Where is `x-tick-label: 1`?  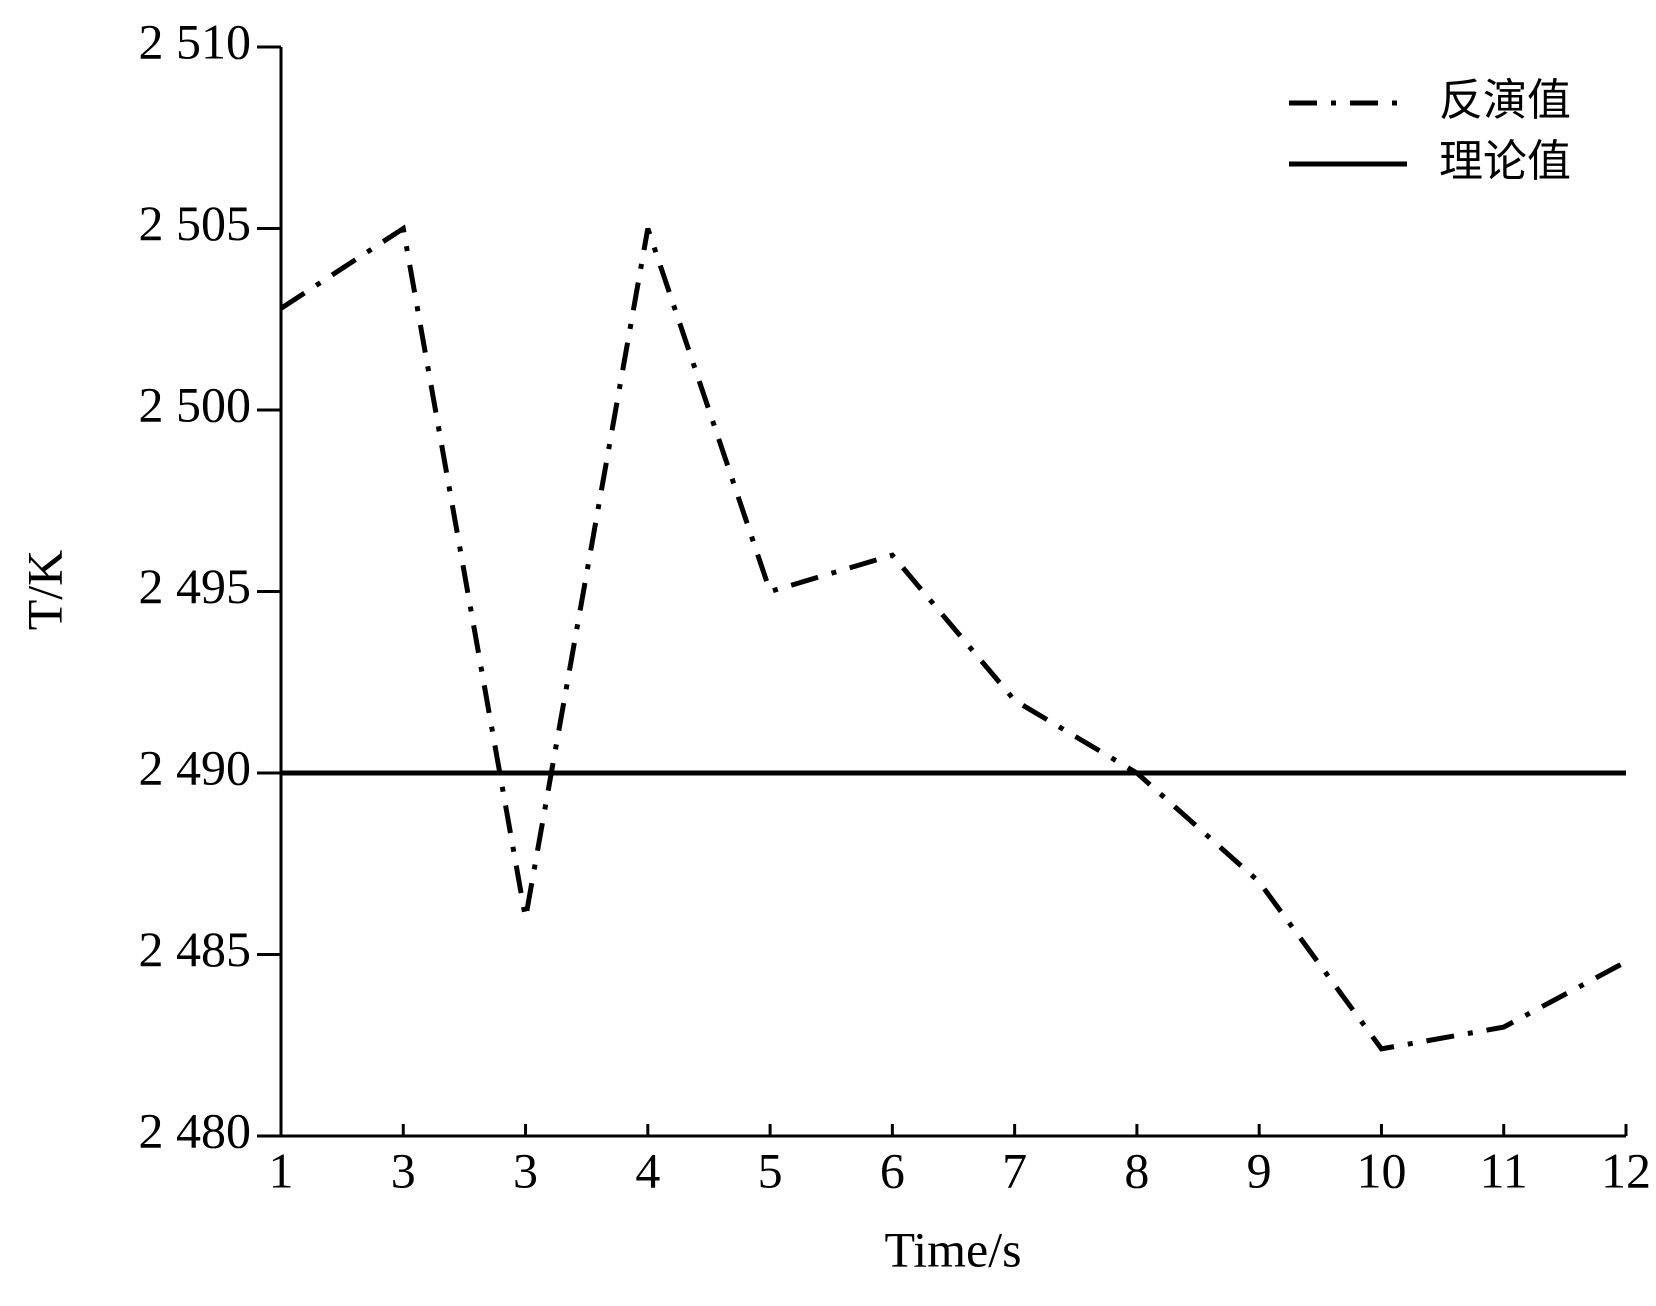
x-tick-label: 1 is located at coordinates (281, 1170).